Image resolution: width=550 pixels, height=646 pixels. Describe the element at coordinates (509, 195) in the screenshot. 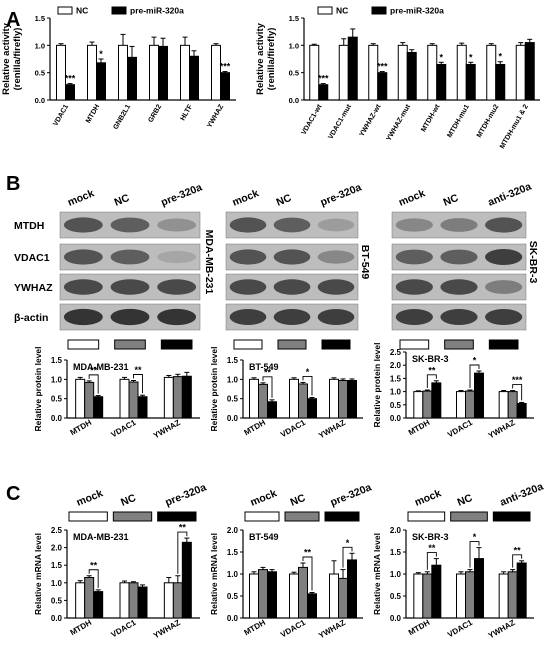

I see `lane-label: anti-320a` at that location.